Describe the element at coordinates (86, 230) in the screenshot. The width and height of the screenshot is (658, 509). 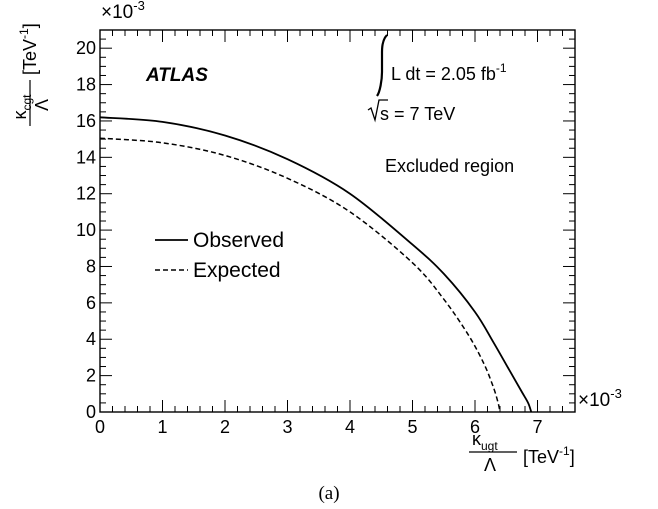
I see `y-tick-label: 10` at that location.